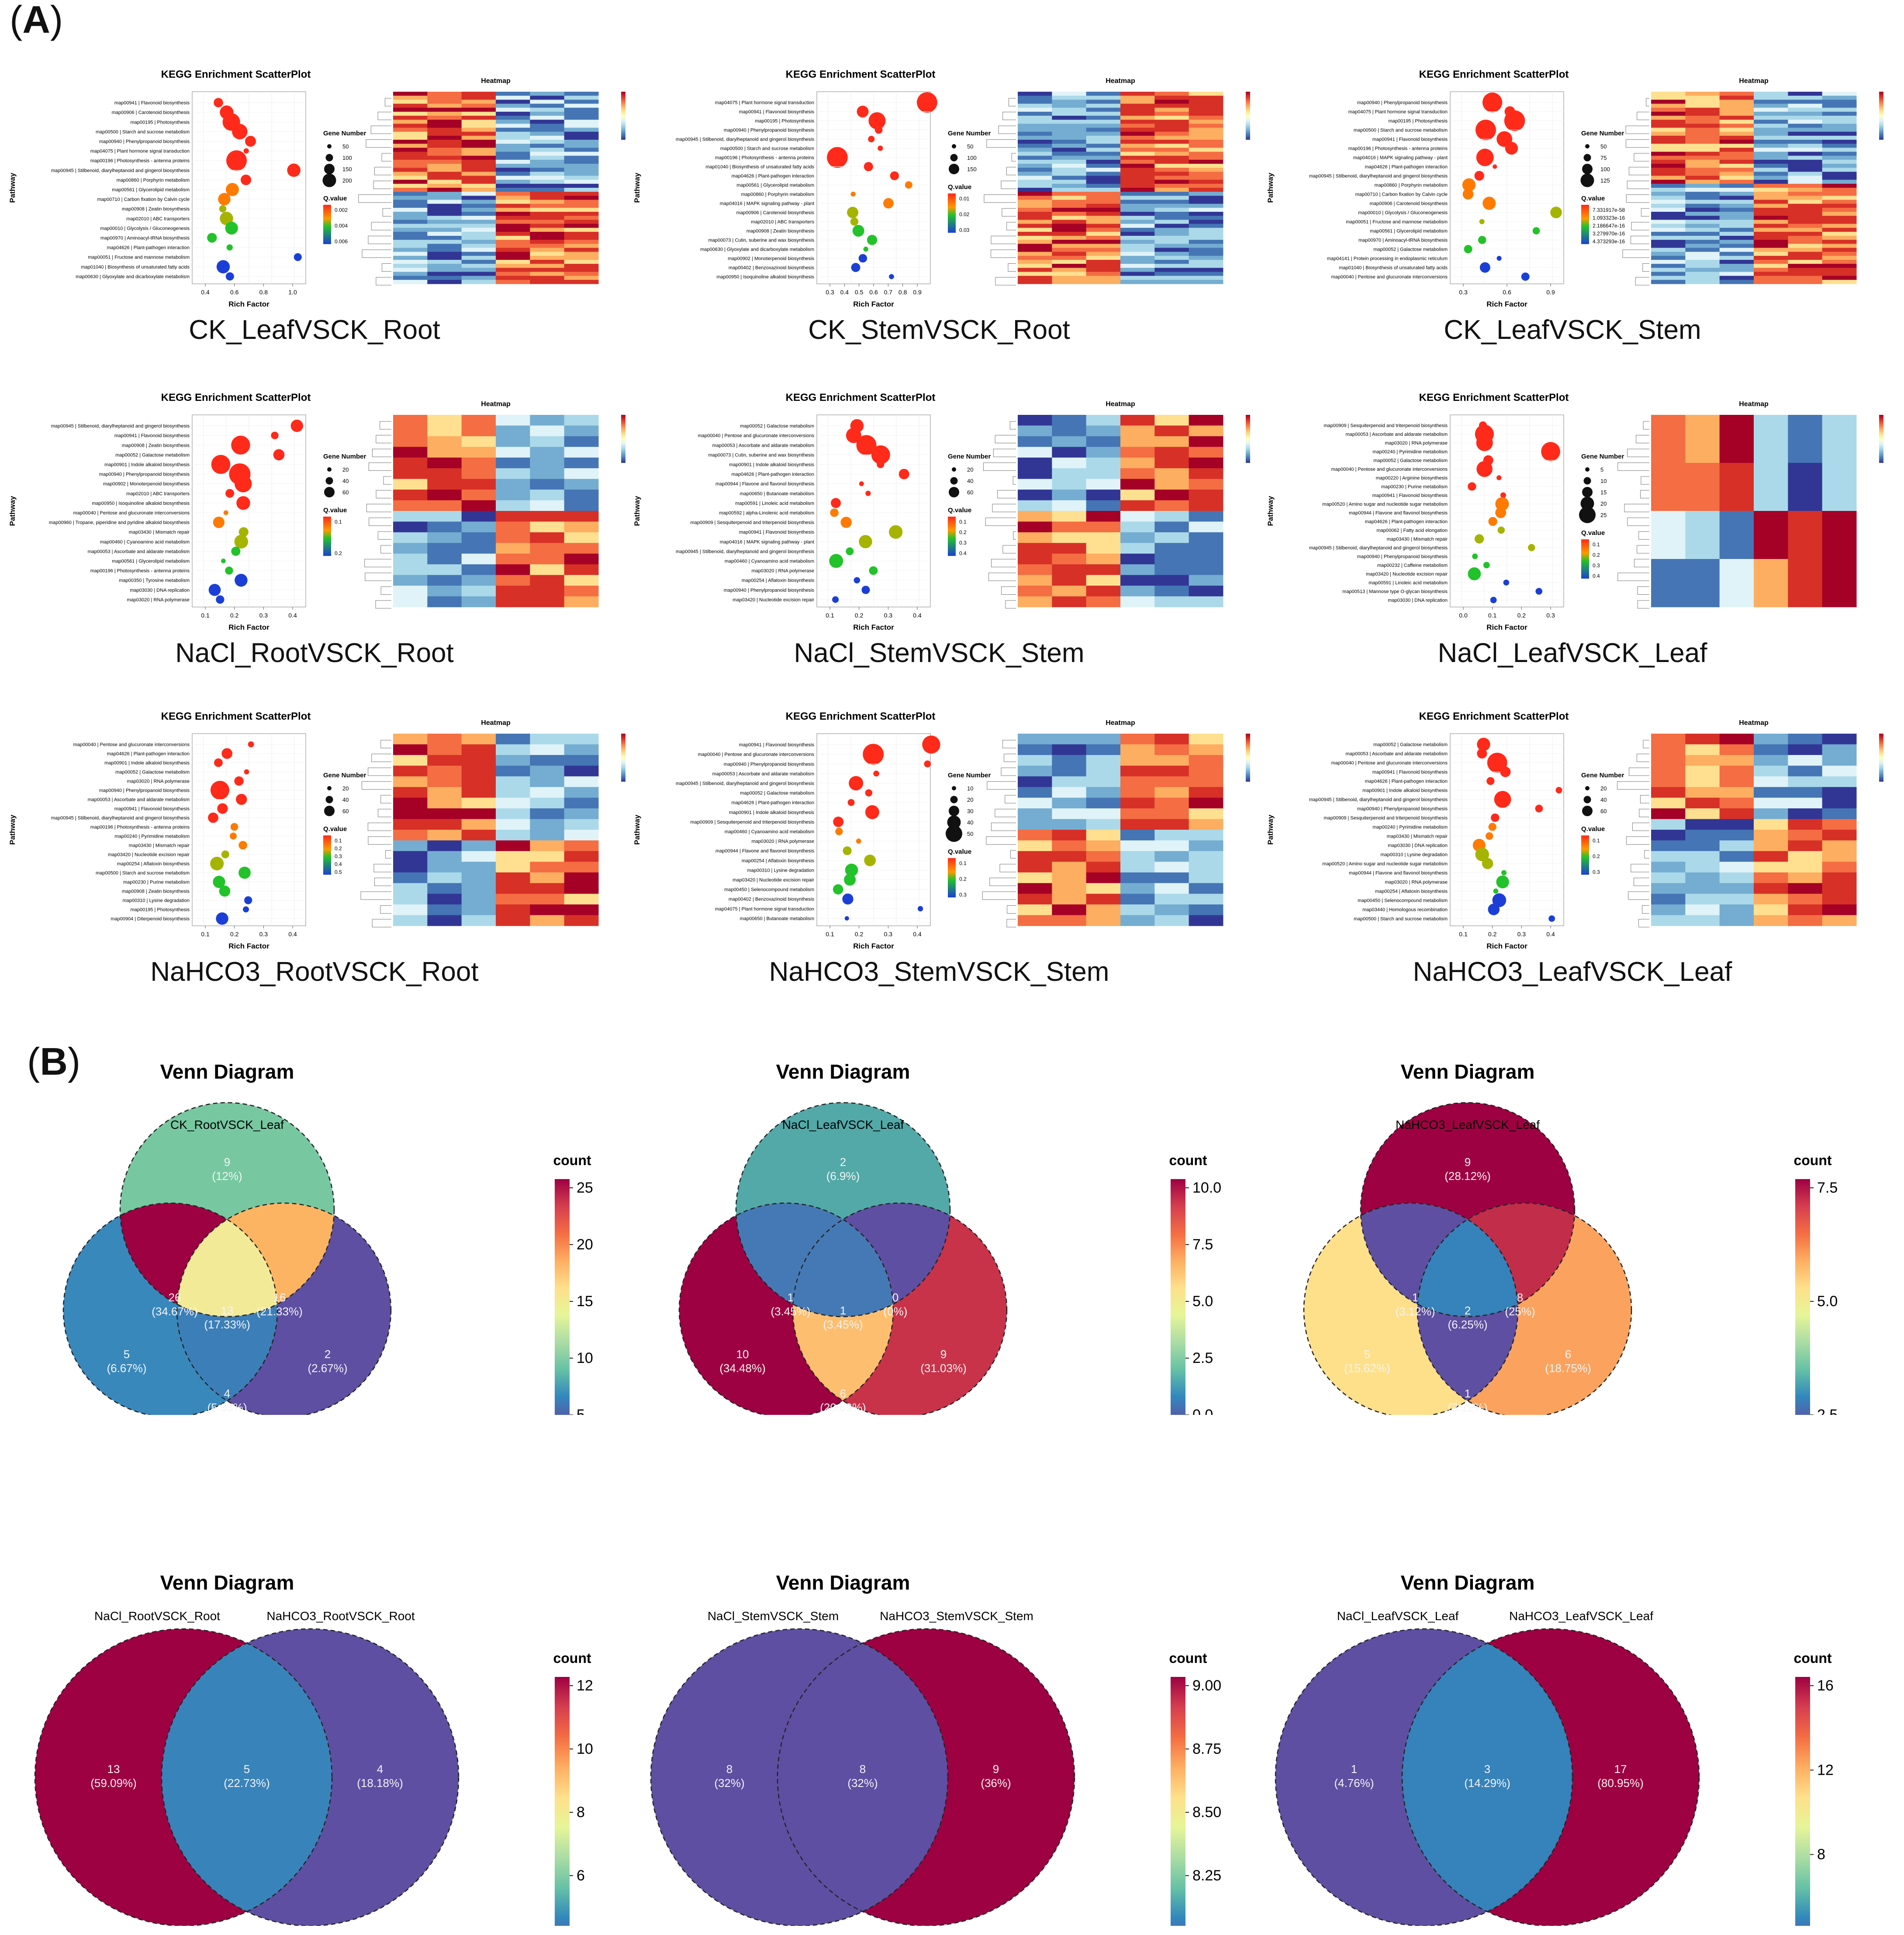 The height and width of the screenshot is (1935, 1904). Describe the element at coordinates (342, 210) in the screenshot. I see `q-legend-label: 0.002` at that location.